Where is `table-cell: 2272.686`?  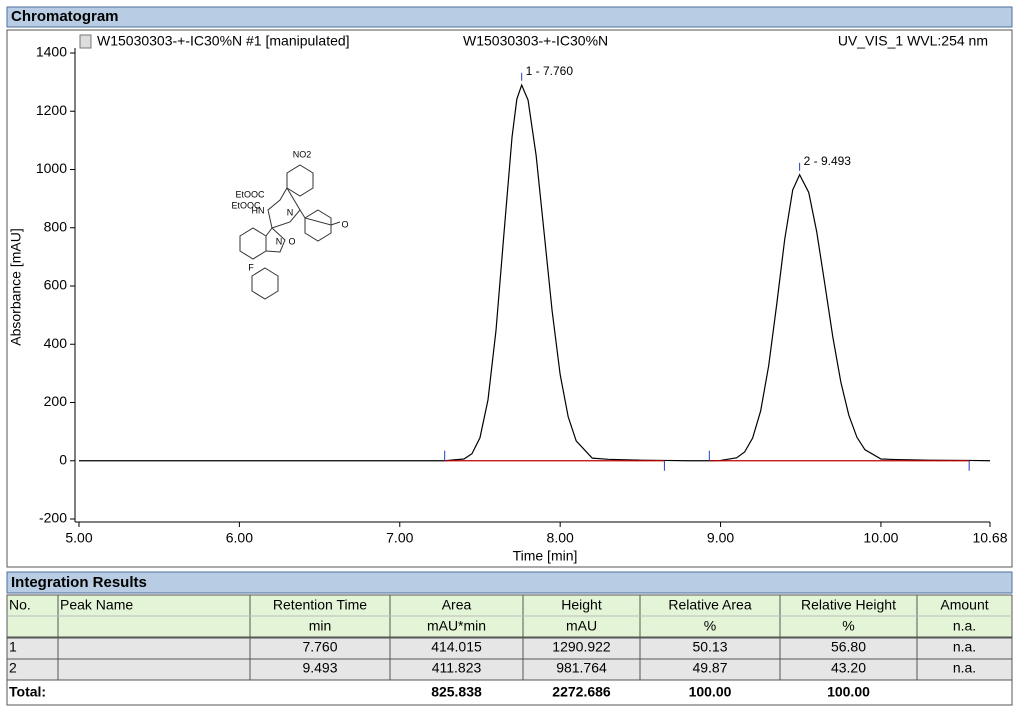
table-cell: 2272.686 is located at coordinates (581, 692).